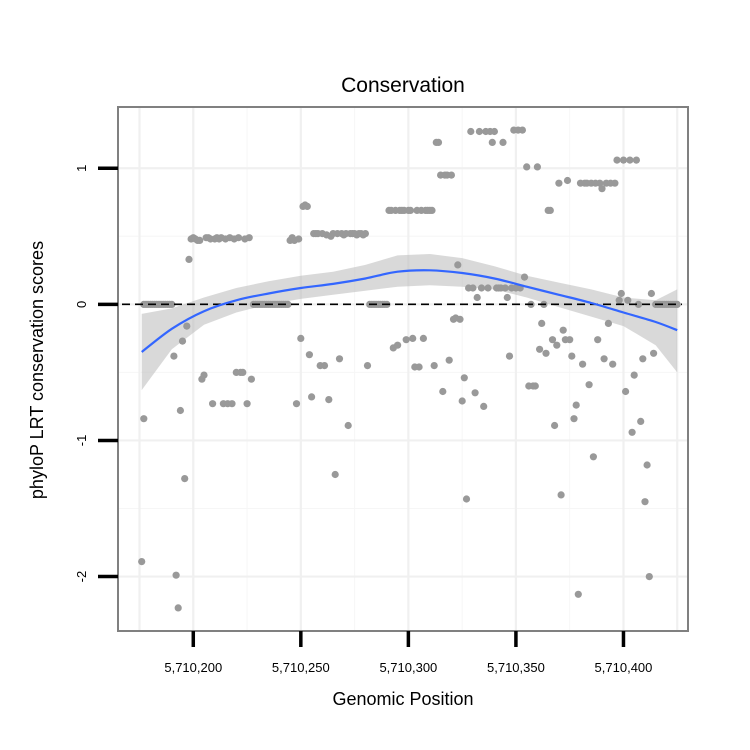 This screenshot has height=750, width=750. Describe the element at coordinates (624, 667) in the screenshot. I see `x-tick-label: 5,710,400` at that location.